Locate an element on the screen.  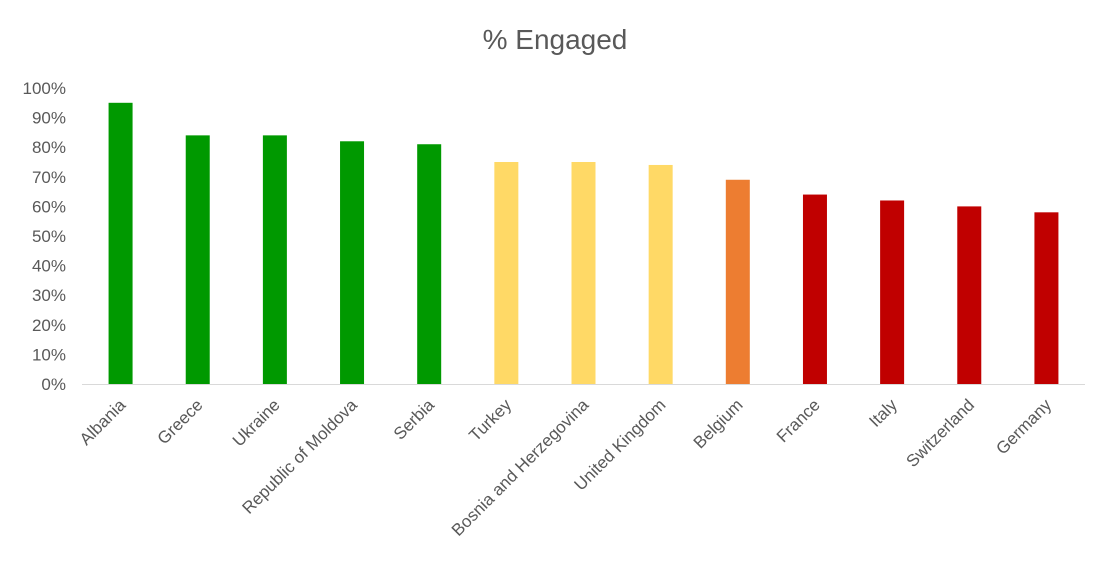
y-tick-label: 50% is located at coordinates (49, 236).